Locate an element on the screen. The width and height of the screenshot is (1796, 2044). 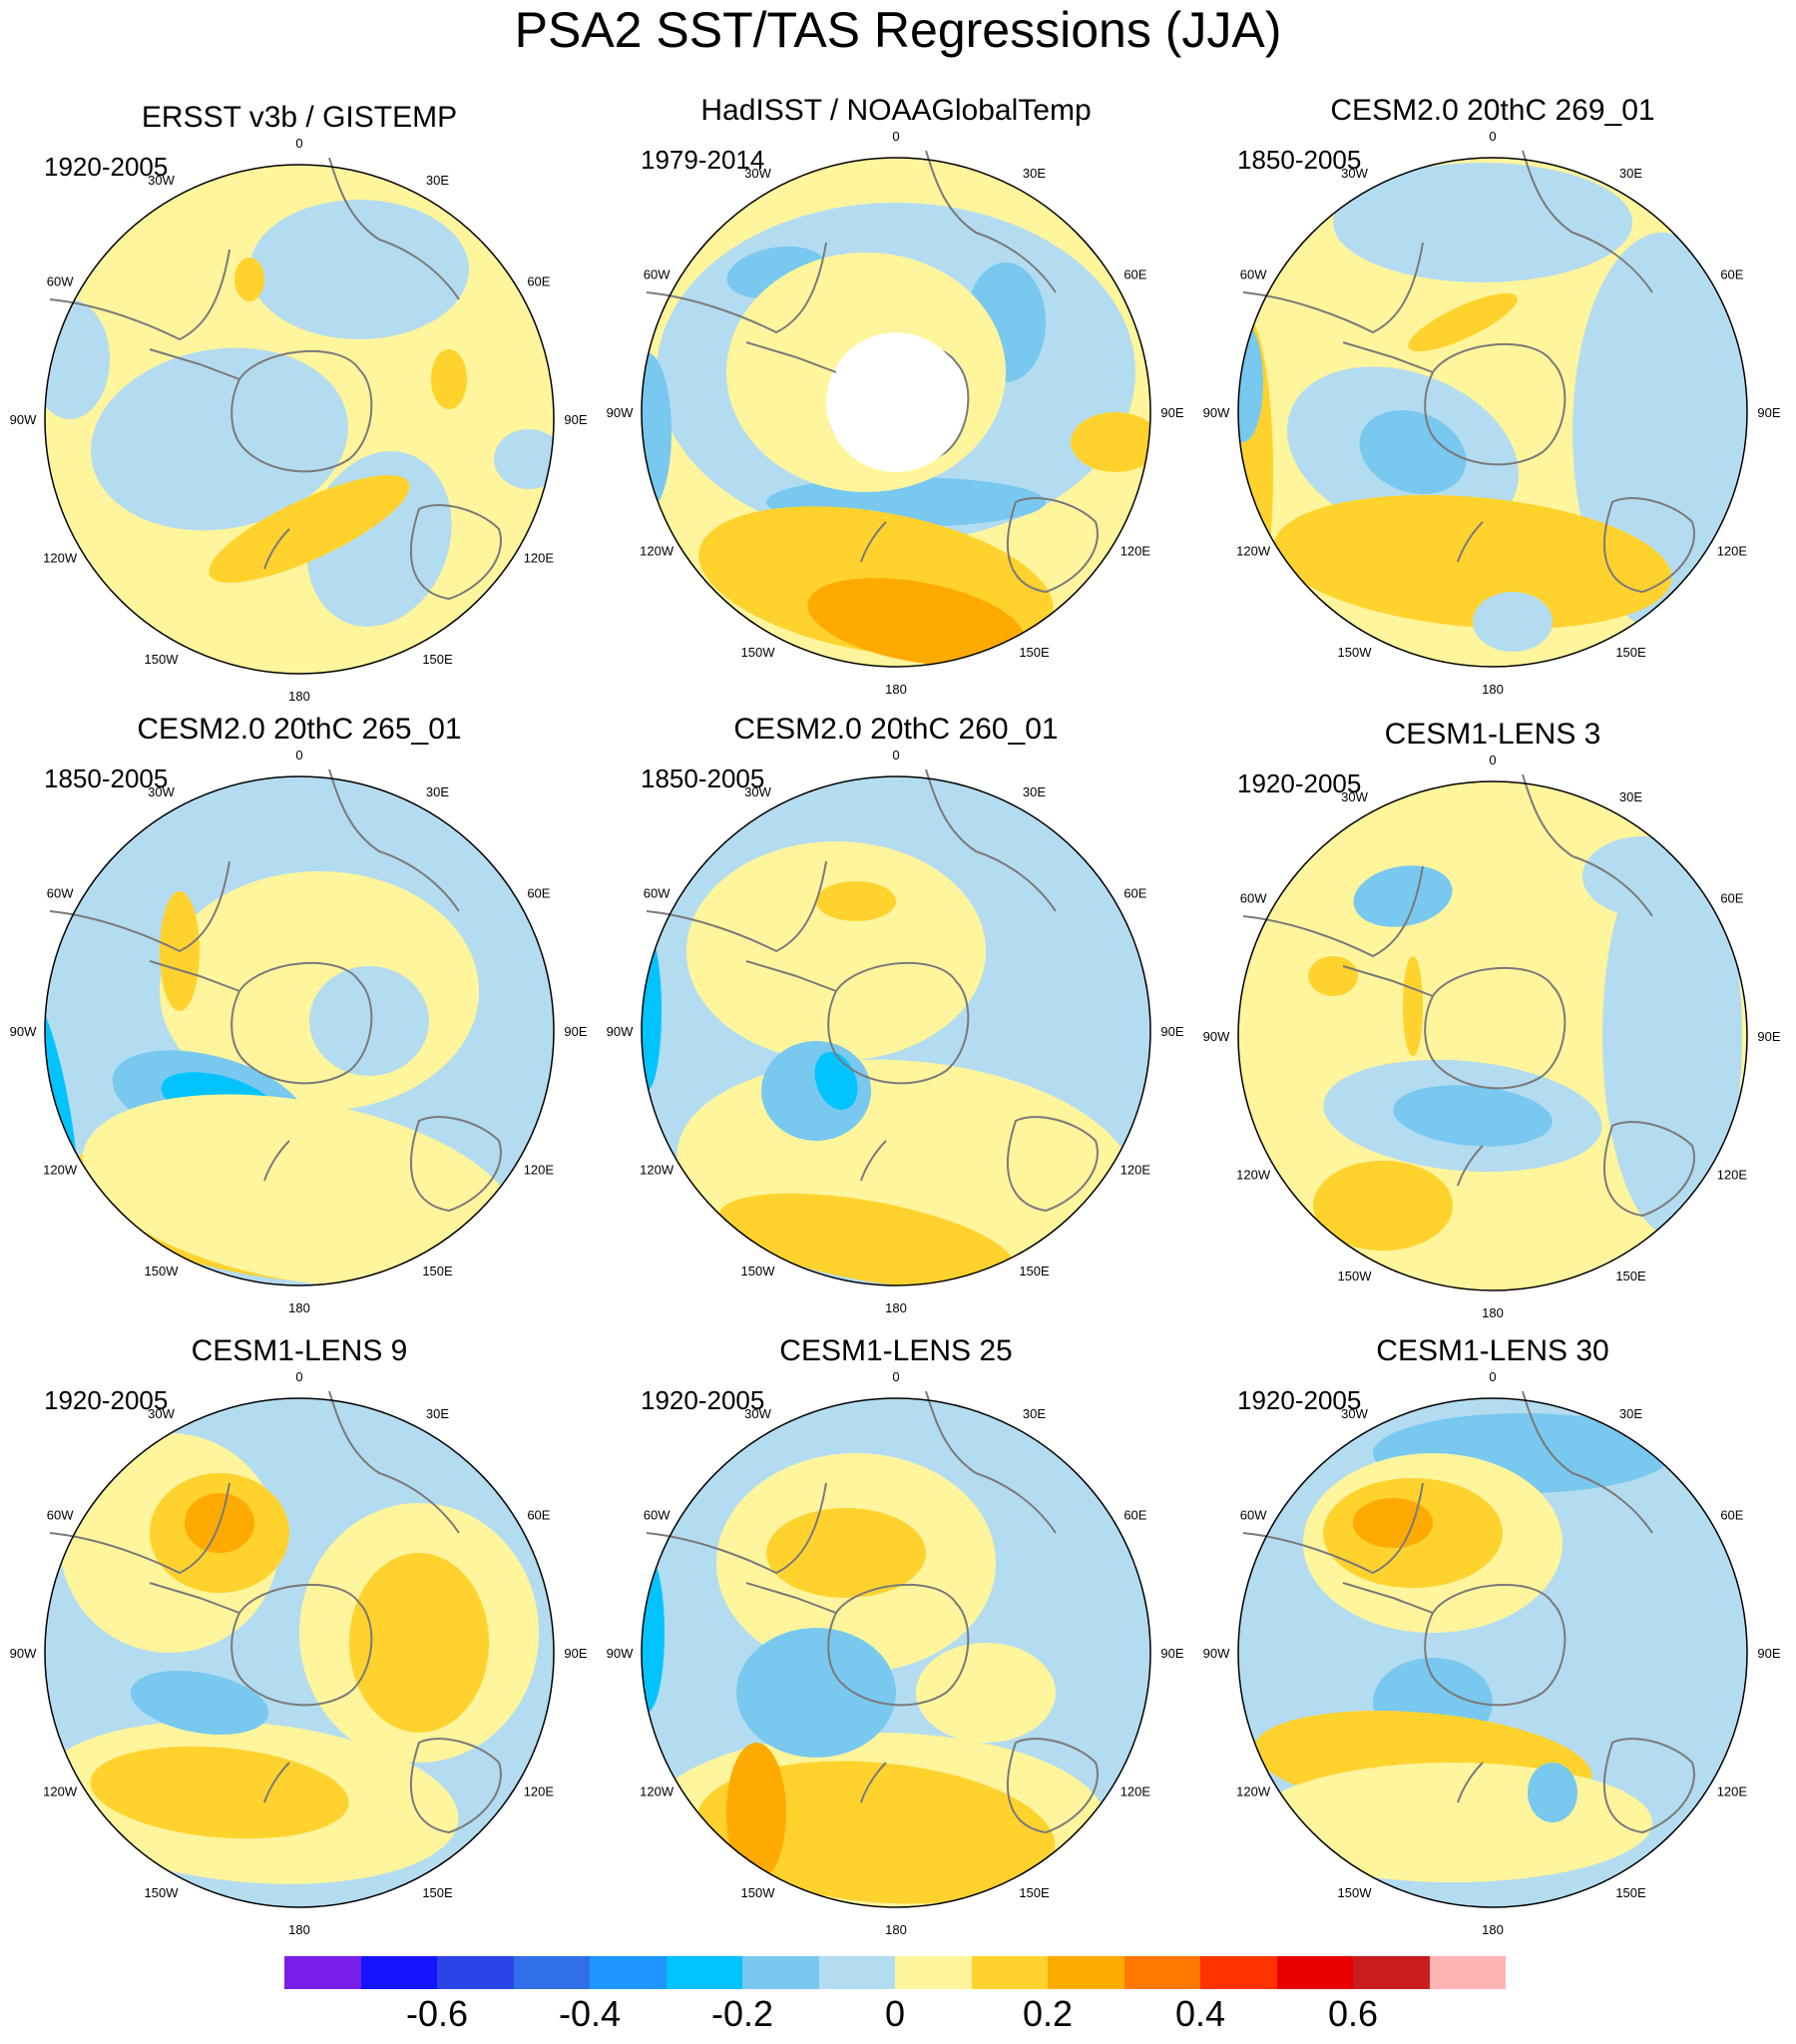
panel-title: CESM2.0 20thC 260_01 is located at coordinates (896, 729).